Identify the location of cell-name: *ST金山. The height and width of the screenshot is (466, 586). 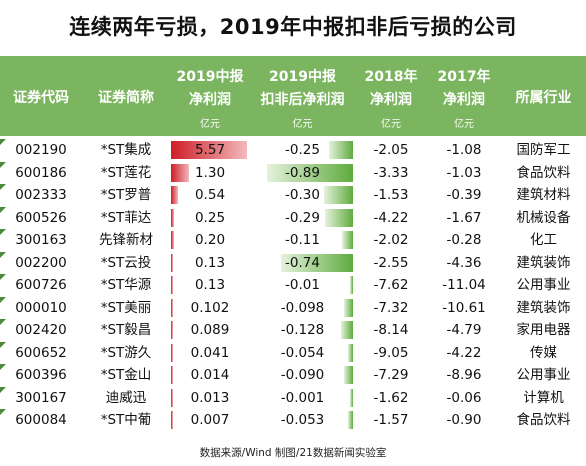
(126, 375).